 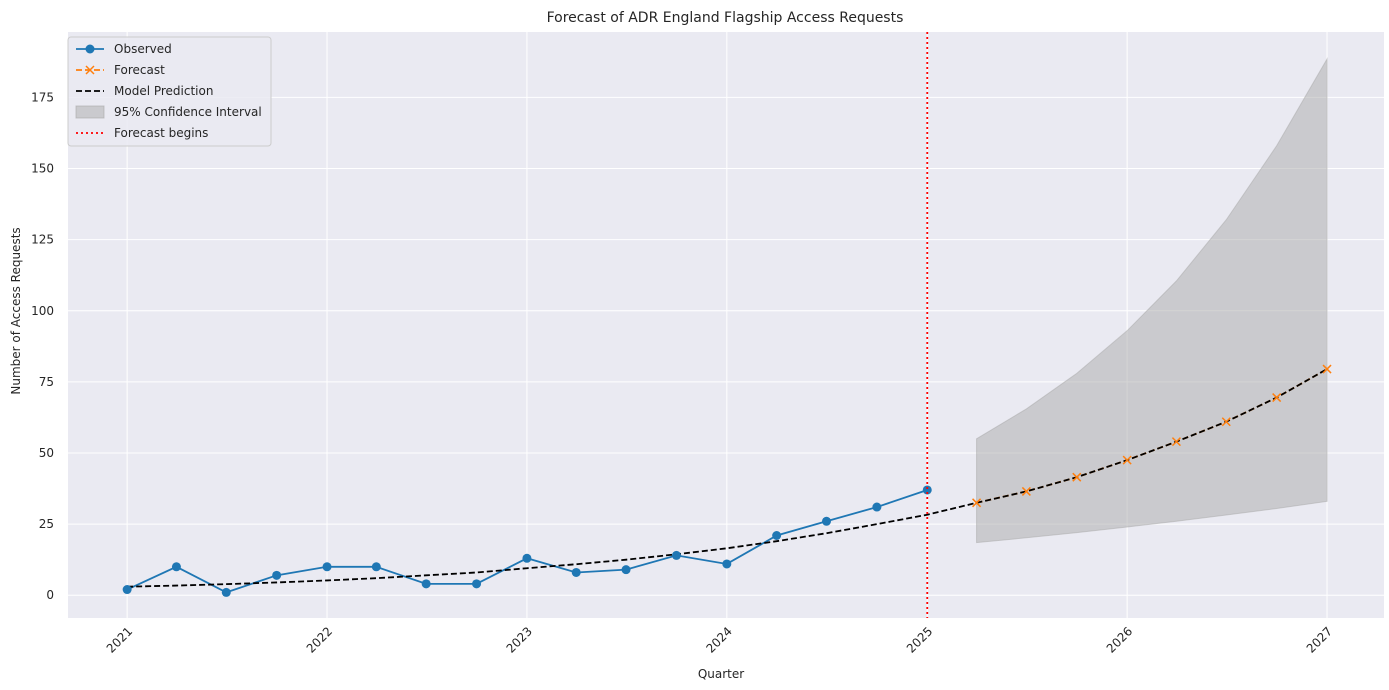 I want to click on x-tick-label: 2021, so click(x=119, y=639).